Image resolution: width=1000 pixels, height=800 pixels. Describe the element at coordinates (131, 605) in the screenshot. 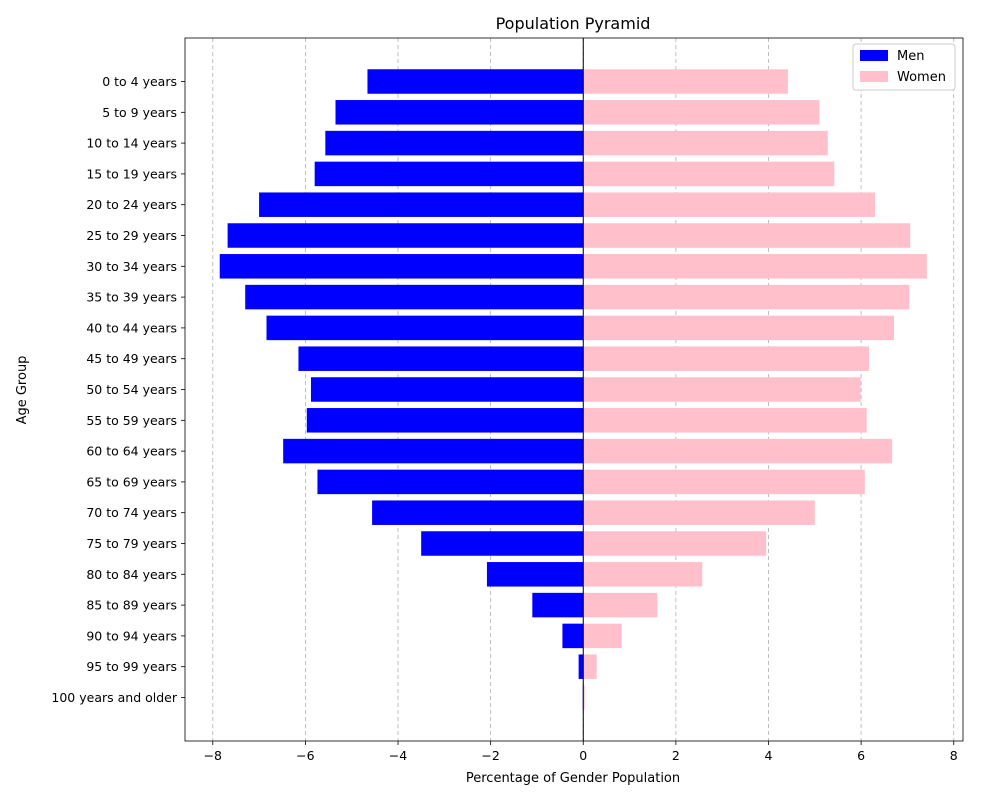

I see `y-tick-label: 85 to 89 years` at that location.